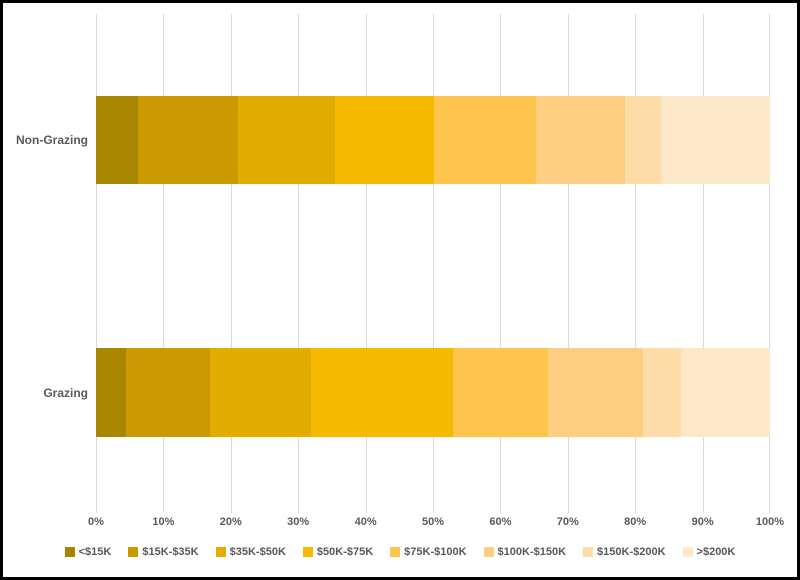 This screenshot has width=800, height=580. Describe the element at coordinates (716, 552) in the screenshot. I see `legend-label: >$200K` at that location.